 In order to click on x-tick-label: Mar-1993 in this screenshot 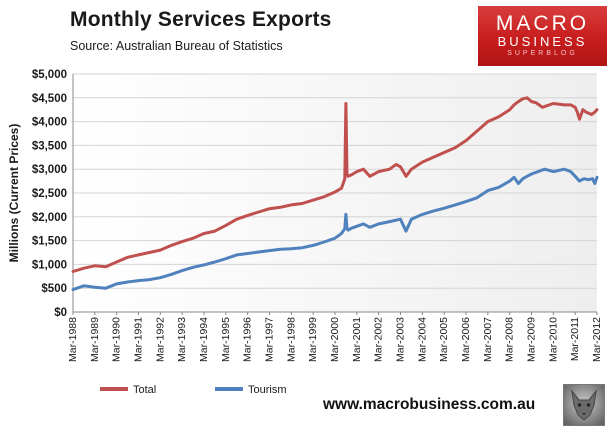, I will do `click(182, 339)`.